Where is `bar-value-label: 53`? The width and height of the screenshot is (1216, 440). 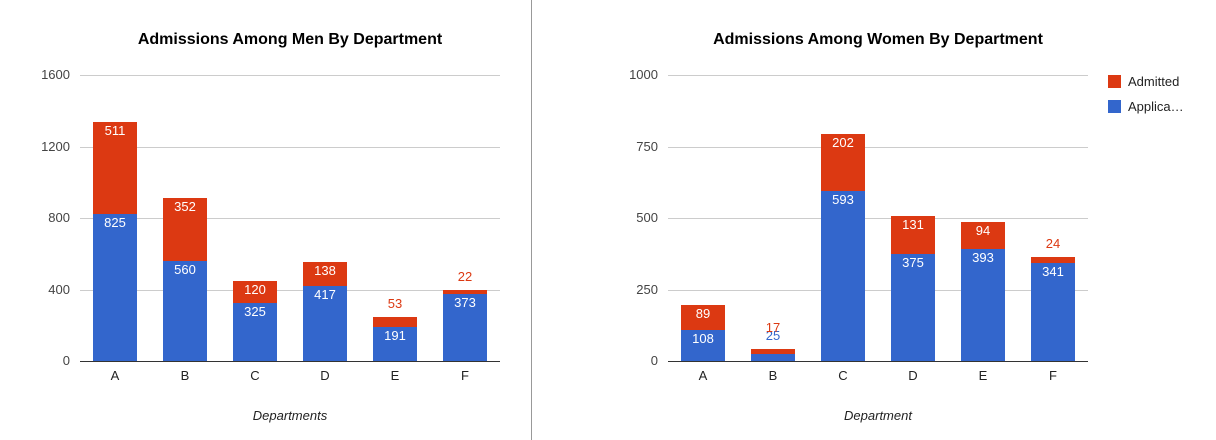
bar-value-label: 53 is located at coordinates (395, 304).